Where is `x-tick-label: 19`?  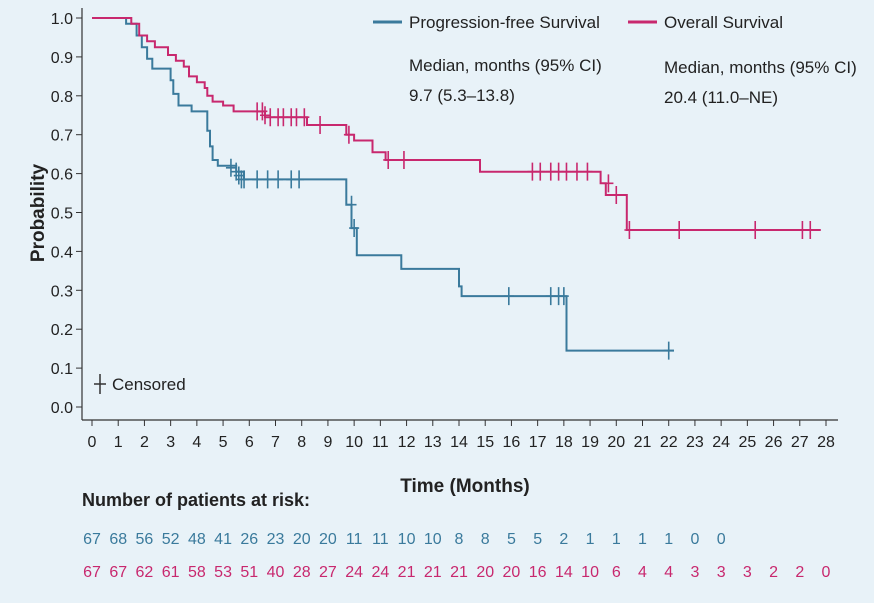 x-tick-label: 19 is located at coordinates (590, 442).